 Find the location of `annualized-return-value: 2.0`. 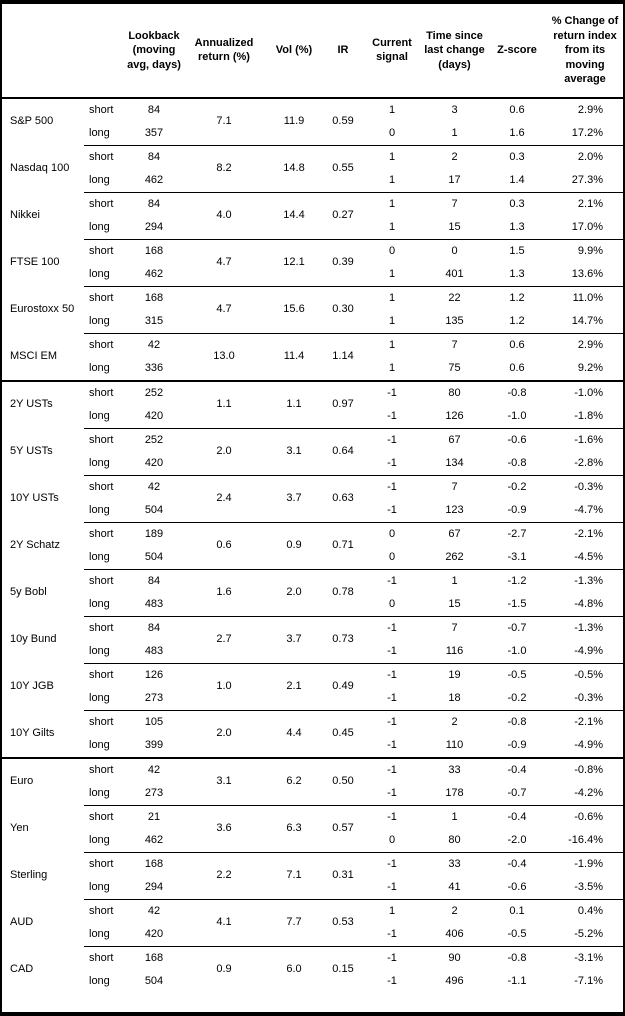

annualized-return-value: 2.0 is located at coordinates (224, 733).